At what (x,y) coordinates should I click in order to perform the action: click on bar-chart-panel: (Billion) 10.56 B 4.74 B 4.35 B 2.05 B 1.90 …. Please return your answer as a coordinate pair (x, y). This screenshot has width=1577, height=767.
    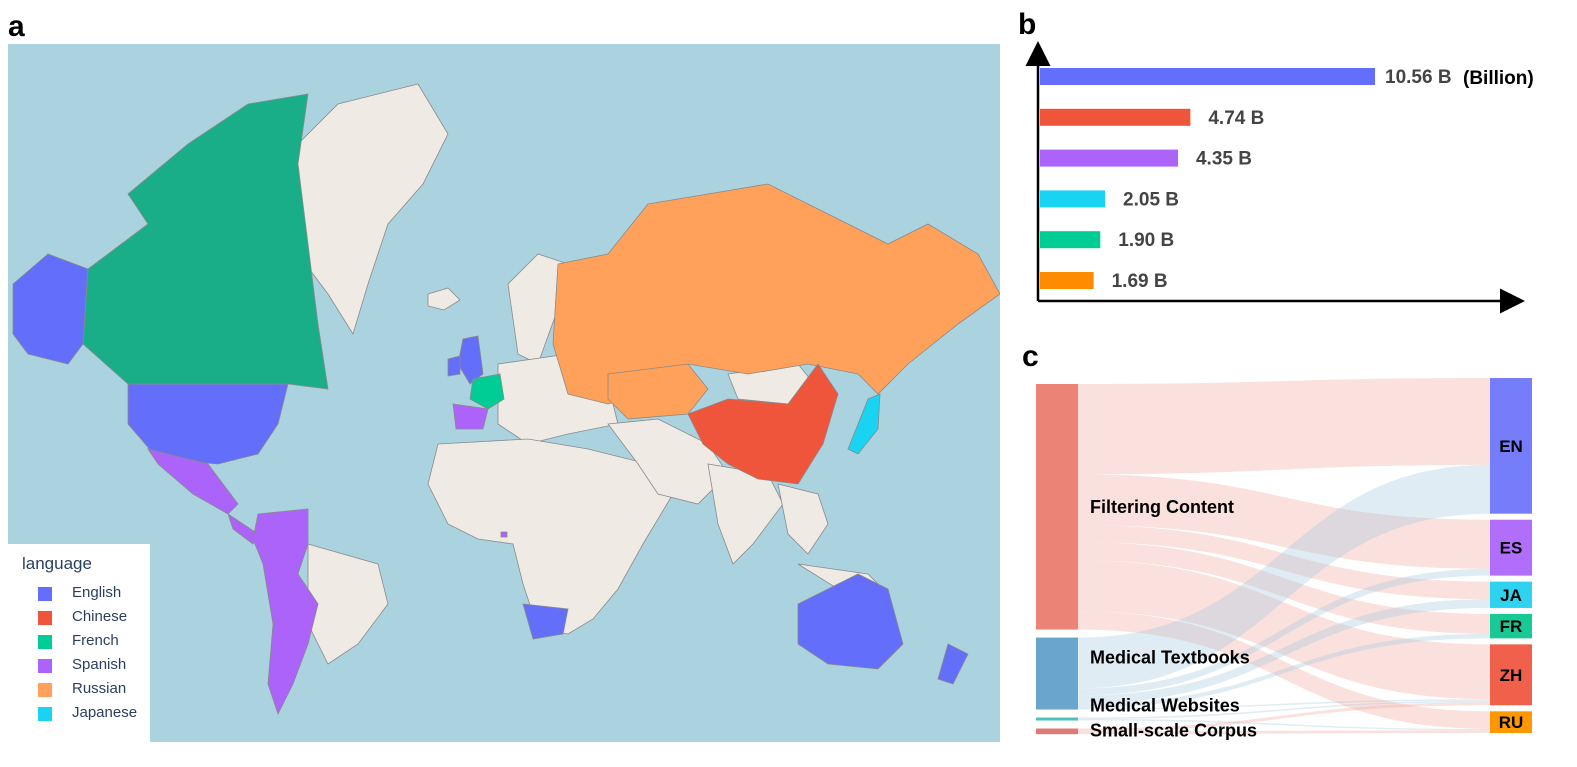
    Looking at the image, I should click on (1290, 178).